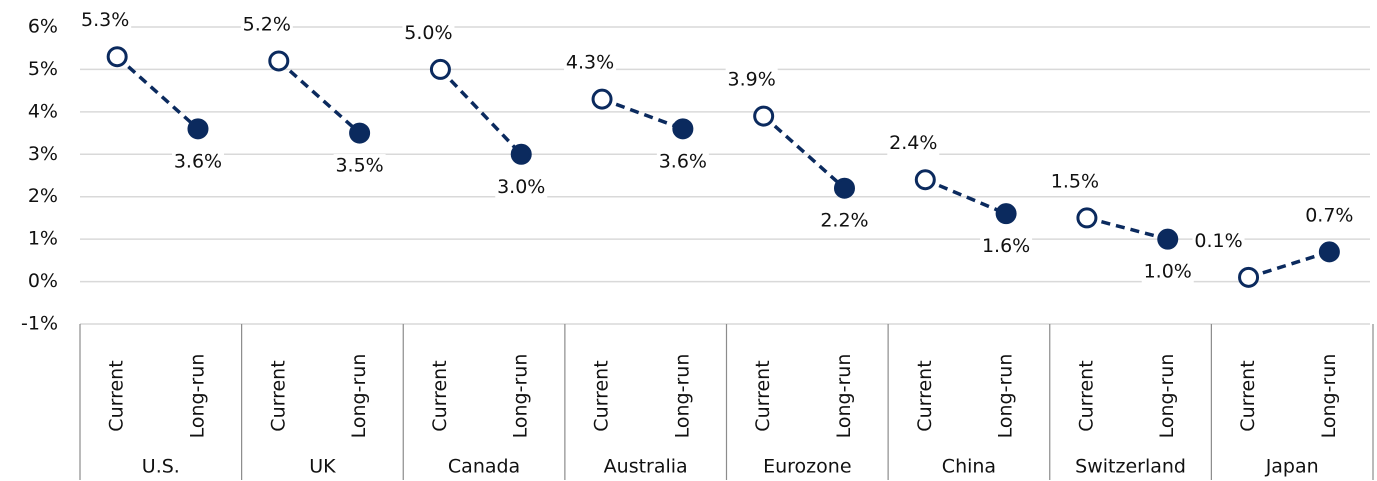 The width and height of the screenshot is (1377, 481). I want to click on data-label: 2.4%, so click(913, 143).